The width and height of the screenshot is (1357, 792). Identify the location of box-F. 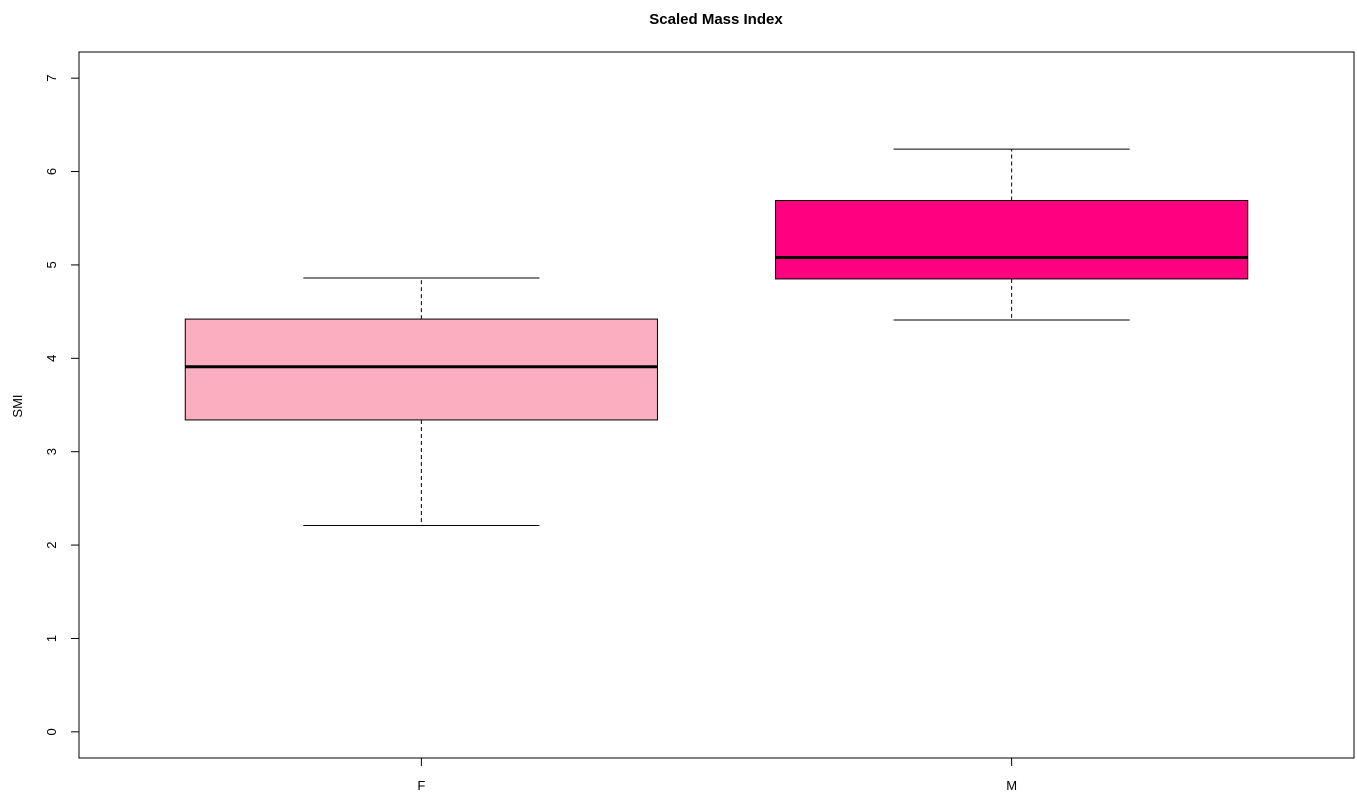
(421, 401).